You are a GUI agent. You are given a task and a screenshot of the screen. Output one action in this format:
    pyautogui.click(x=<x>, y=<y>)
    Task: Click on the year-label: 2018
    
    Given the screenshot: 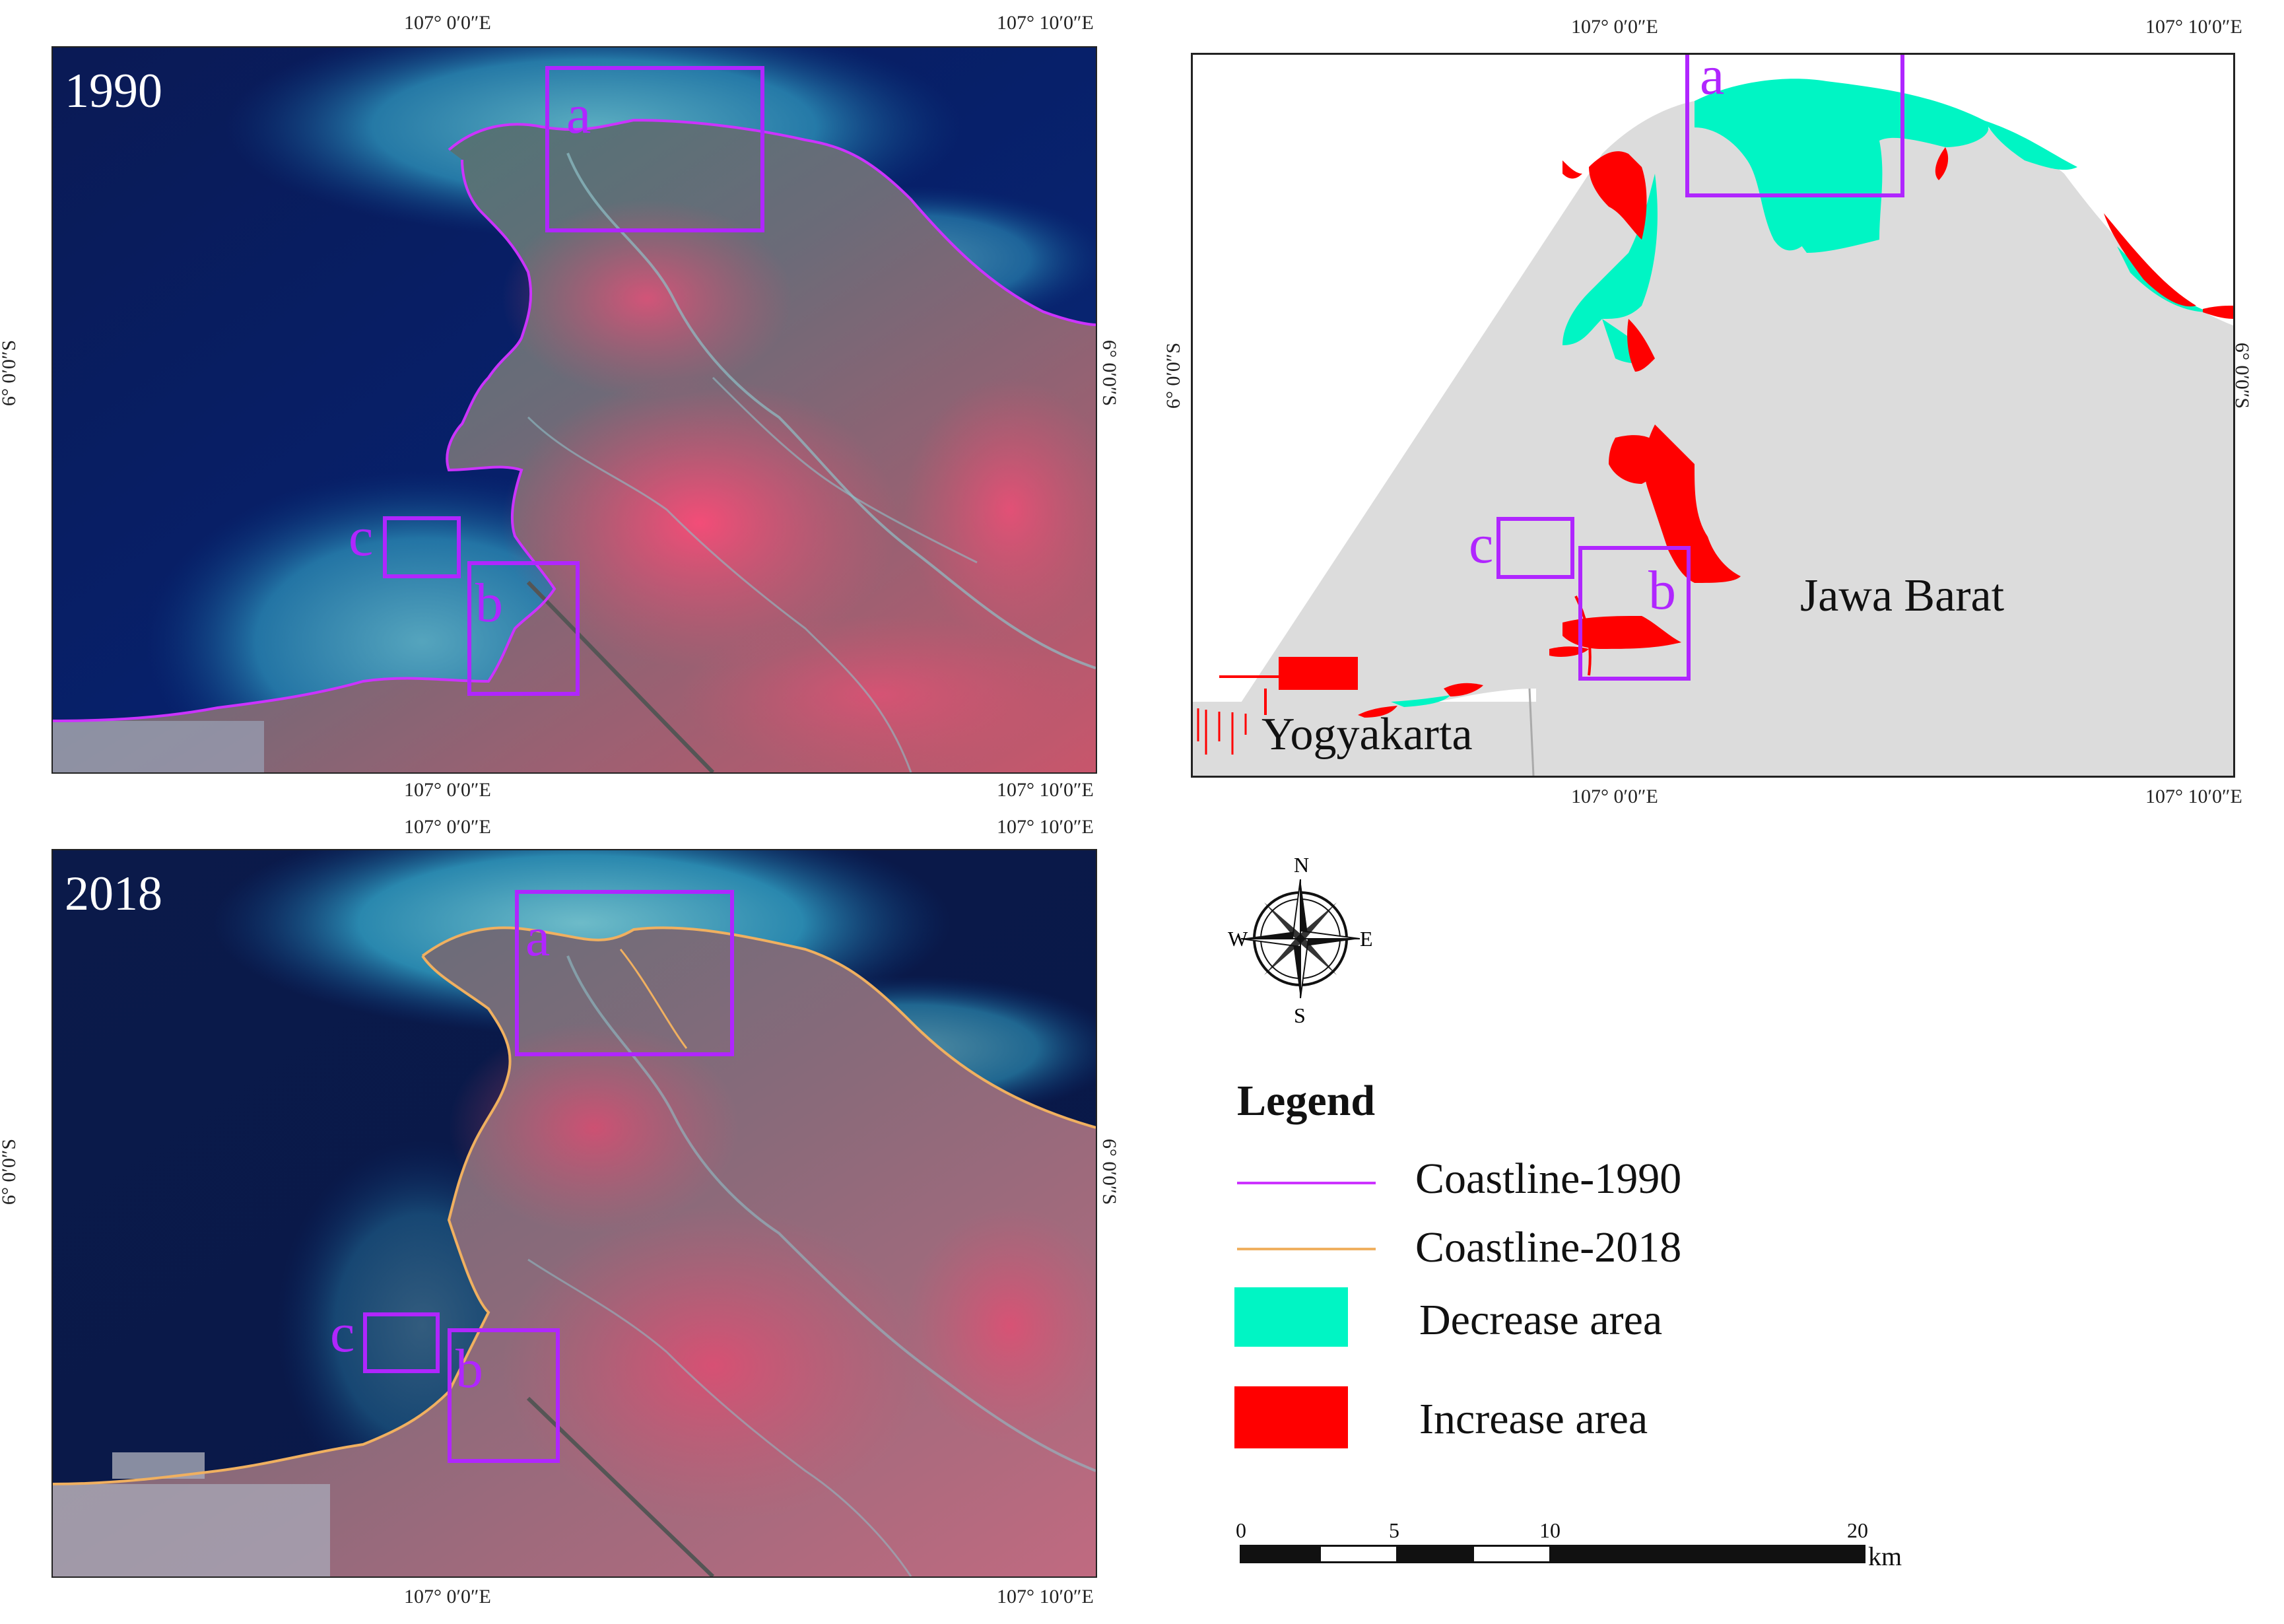 What is the action you would take?
    pyautogui.click(x=113, y=894)
    